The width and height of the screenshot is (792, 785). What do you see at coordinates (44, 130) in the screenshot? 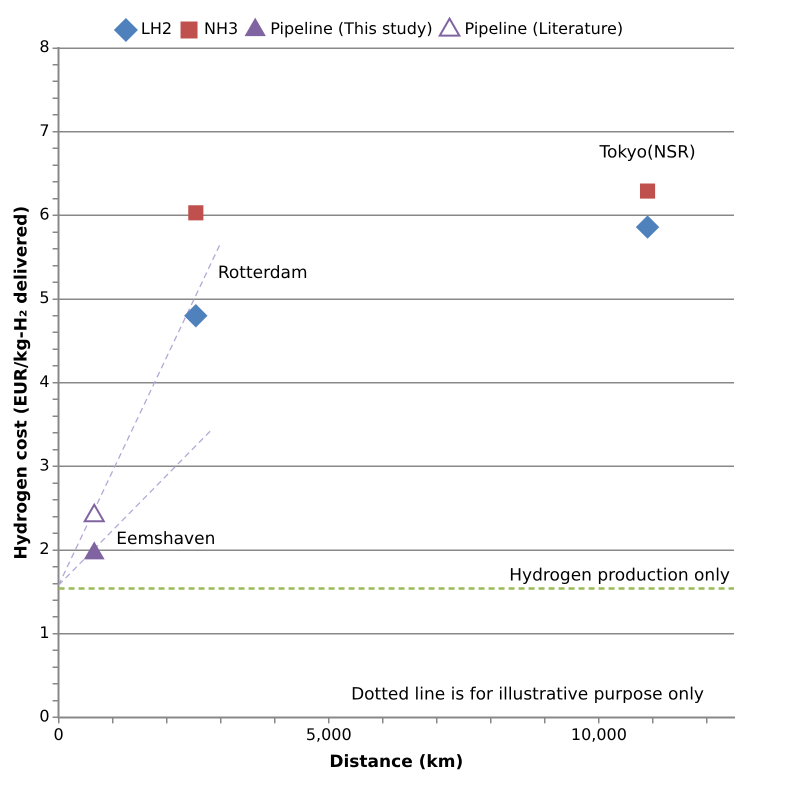
I see `y-tick-label: 7` at bounding box center [44, 130].